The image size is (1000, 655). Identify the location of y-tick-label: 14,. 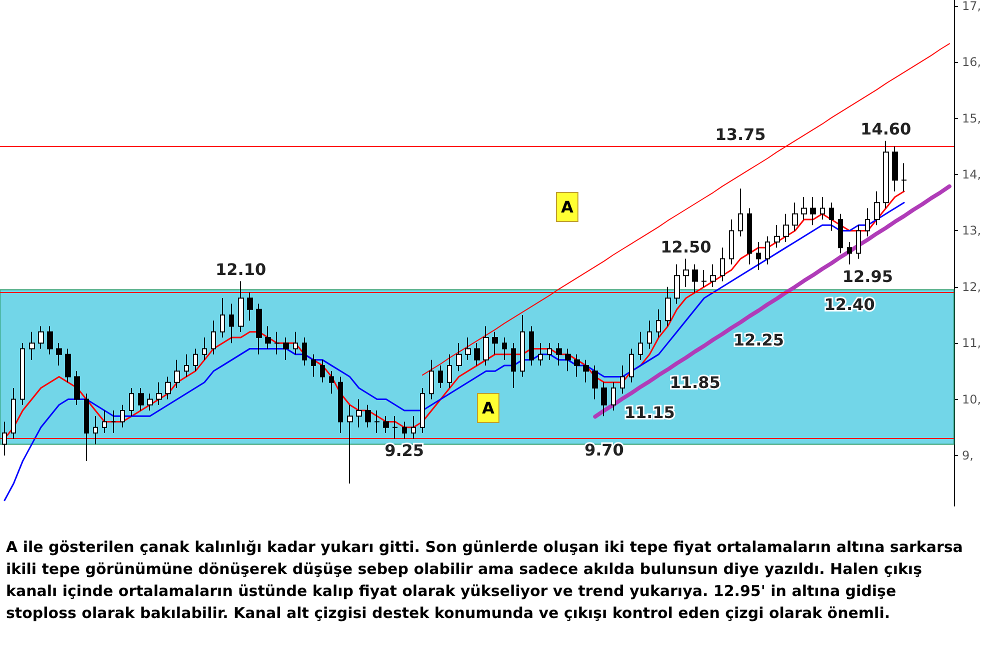
(972, 175).